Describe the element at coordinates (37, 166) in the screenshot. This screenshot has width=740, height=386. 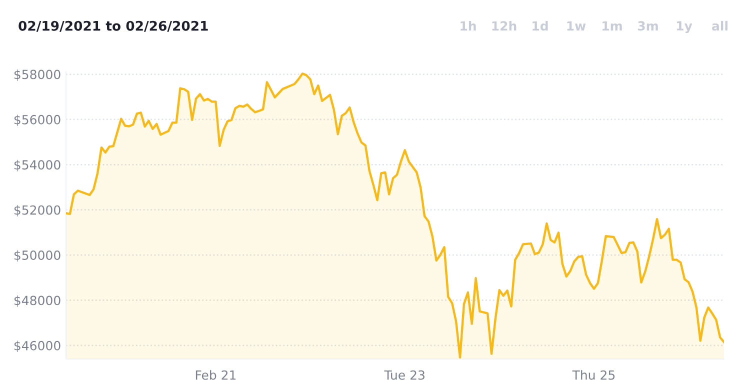
I see `y-tick-label: $54000` at that location.